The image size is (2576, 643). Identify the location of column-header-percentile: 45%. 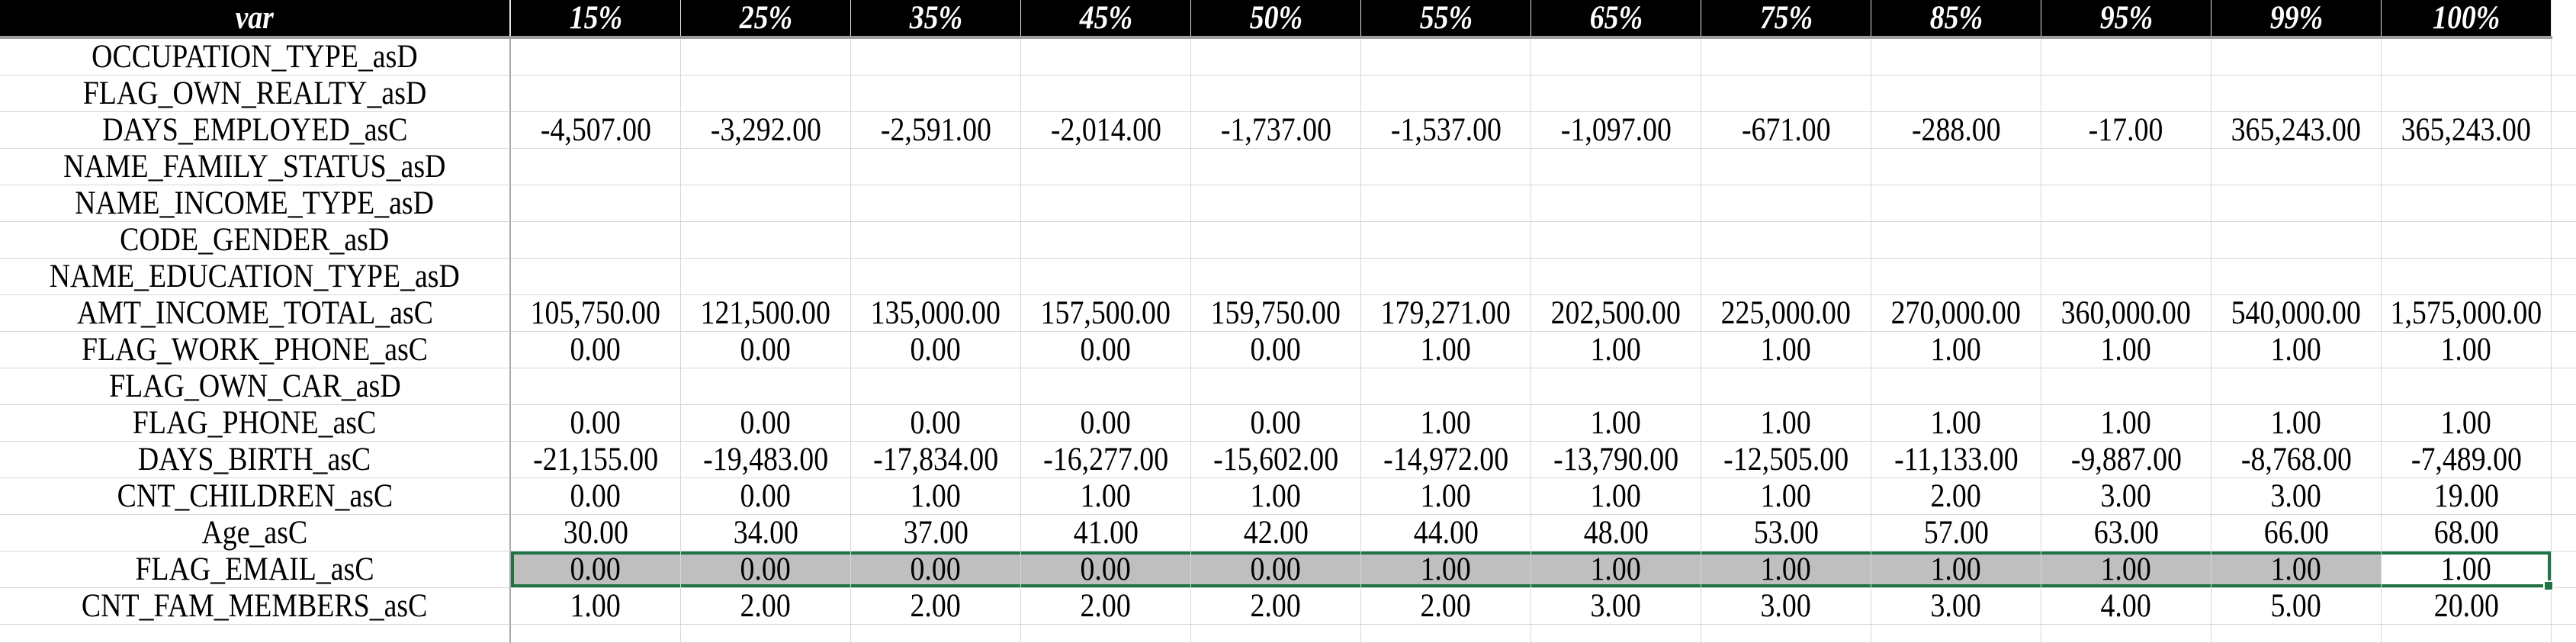
(1106, 18).